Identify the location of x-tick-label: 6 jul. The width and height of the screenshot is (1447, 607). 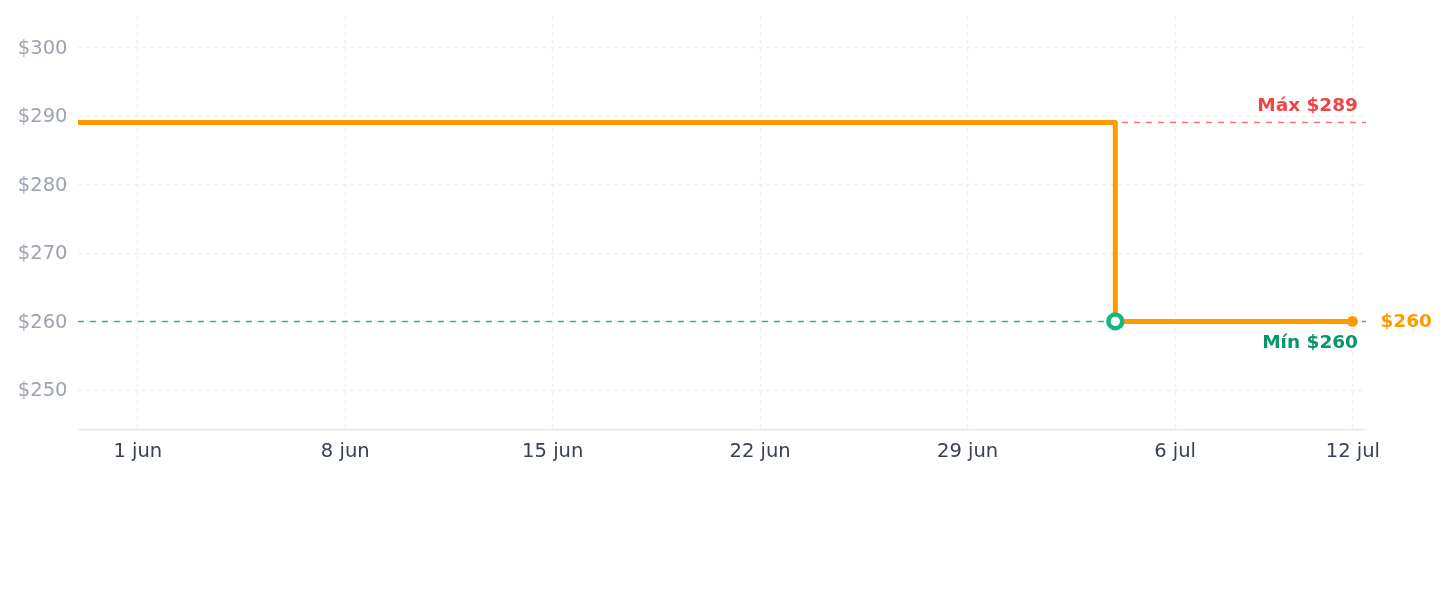
(1175, 450).